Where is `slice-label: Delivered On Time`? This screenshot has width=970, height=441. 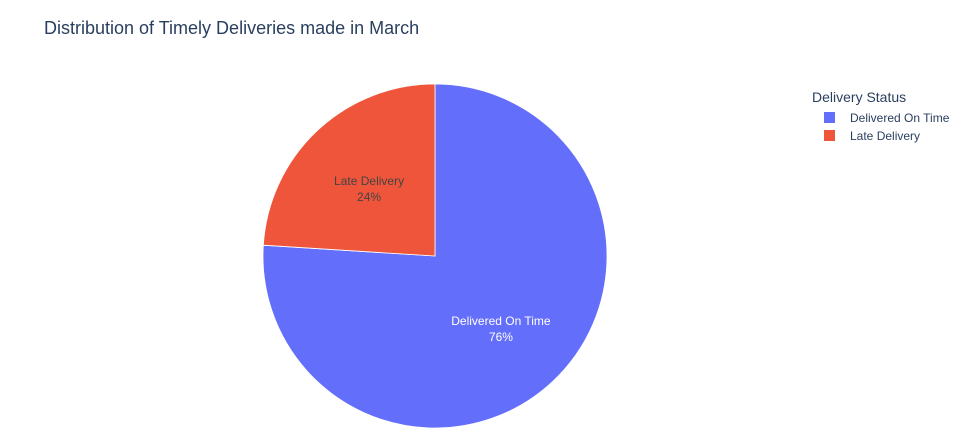
slice-label: Delivered On Time is located at coordinates (501, 321).